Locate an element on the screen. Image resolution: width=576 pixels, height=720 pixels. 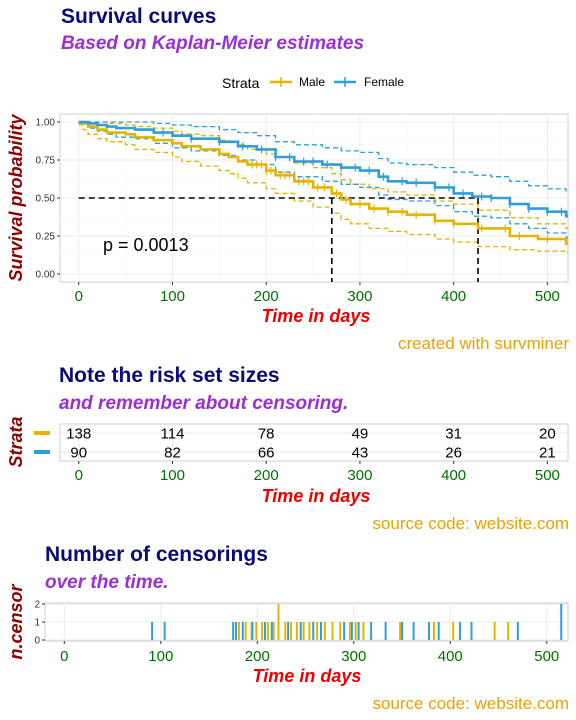
ci-upper-male is located at coordinates (323, 175).